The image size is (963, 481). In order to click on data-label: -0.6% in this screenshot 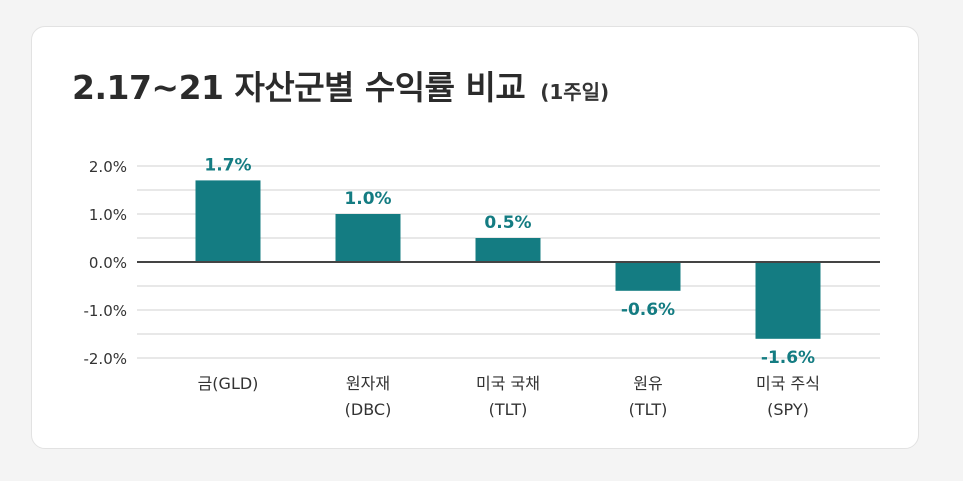, I will do `click(648, 310)`.